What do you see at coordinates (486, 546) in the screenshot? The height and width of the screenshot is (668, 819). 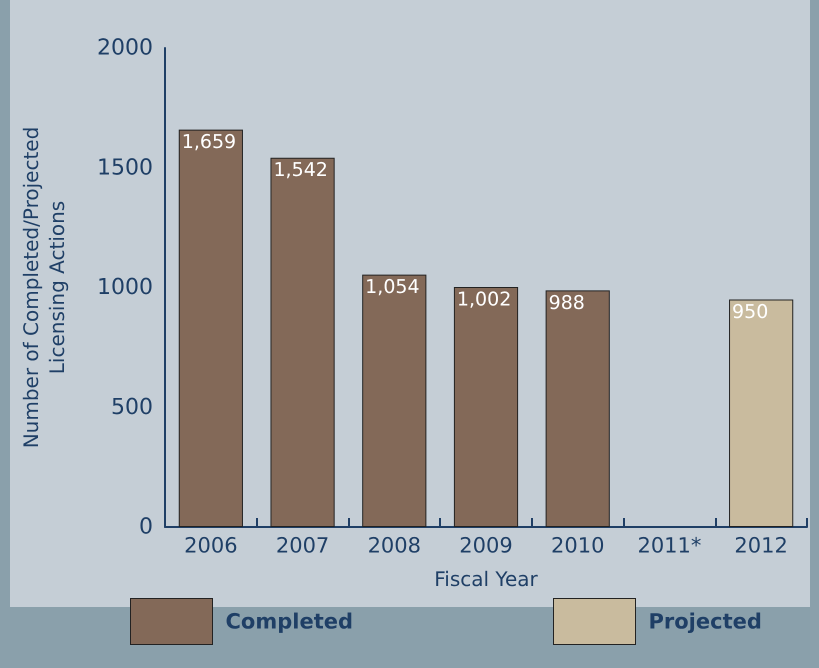 I see `x-tick-label: 2009` at bounding box center [486, 546].